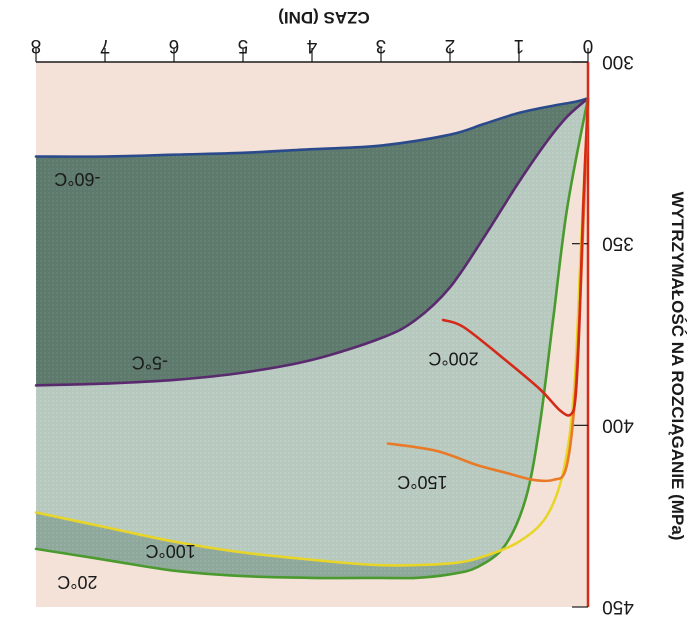 The image size is (693, 638). What do you see at coordinates (618, 61) in the screenshot?
I see `y-tick-label: 300` at bounding box center [618, 61].